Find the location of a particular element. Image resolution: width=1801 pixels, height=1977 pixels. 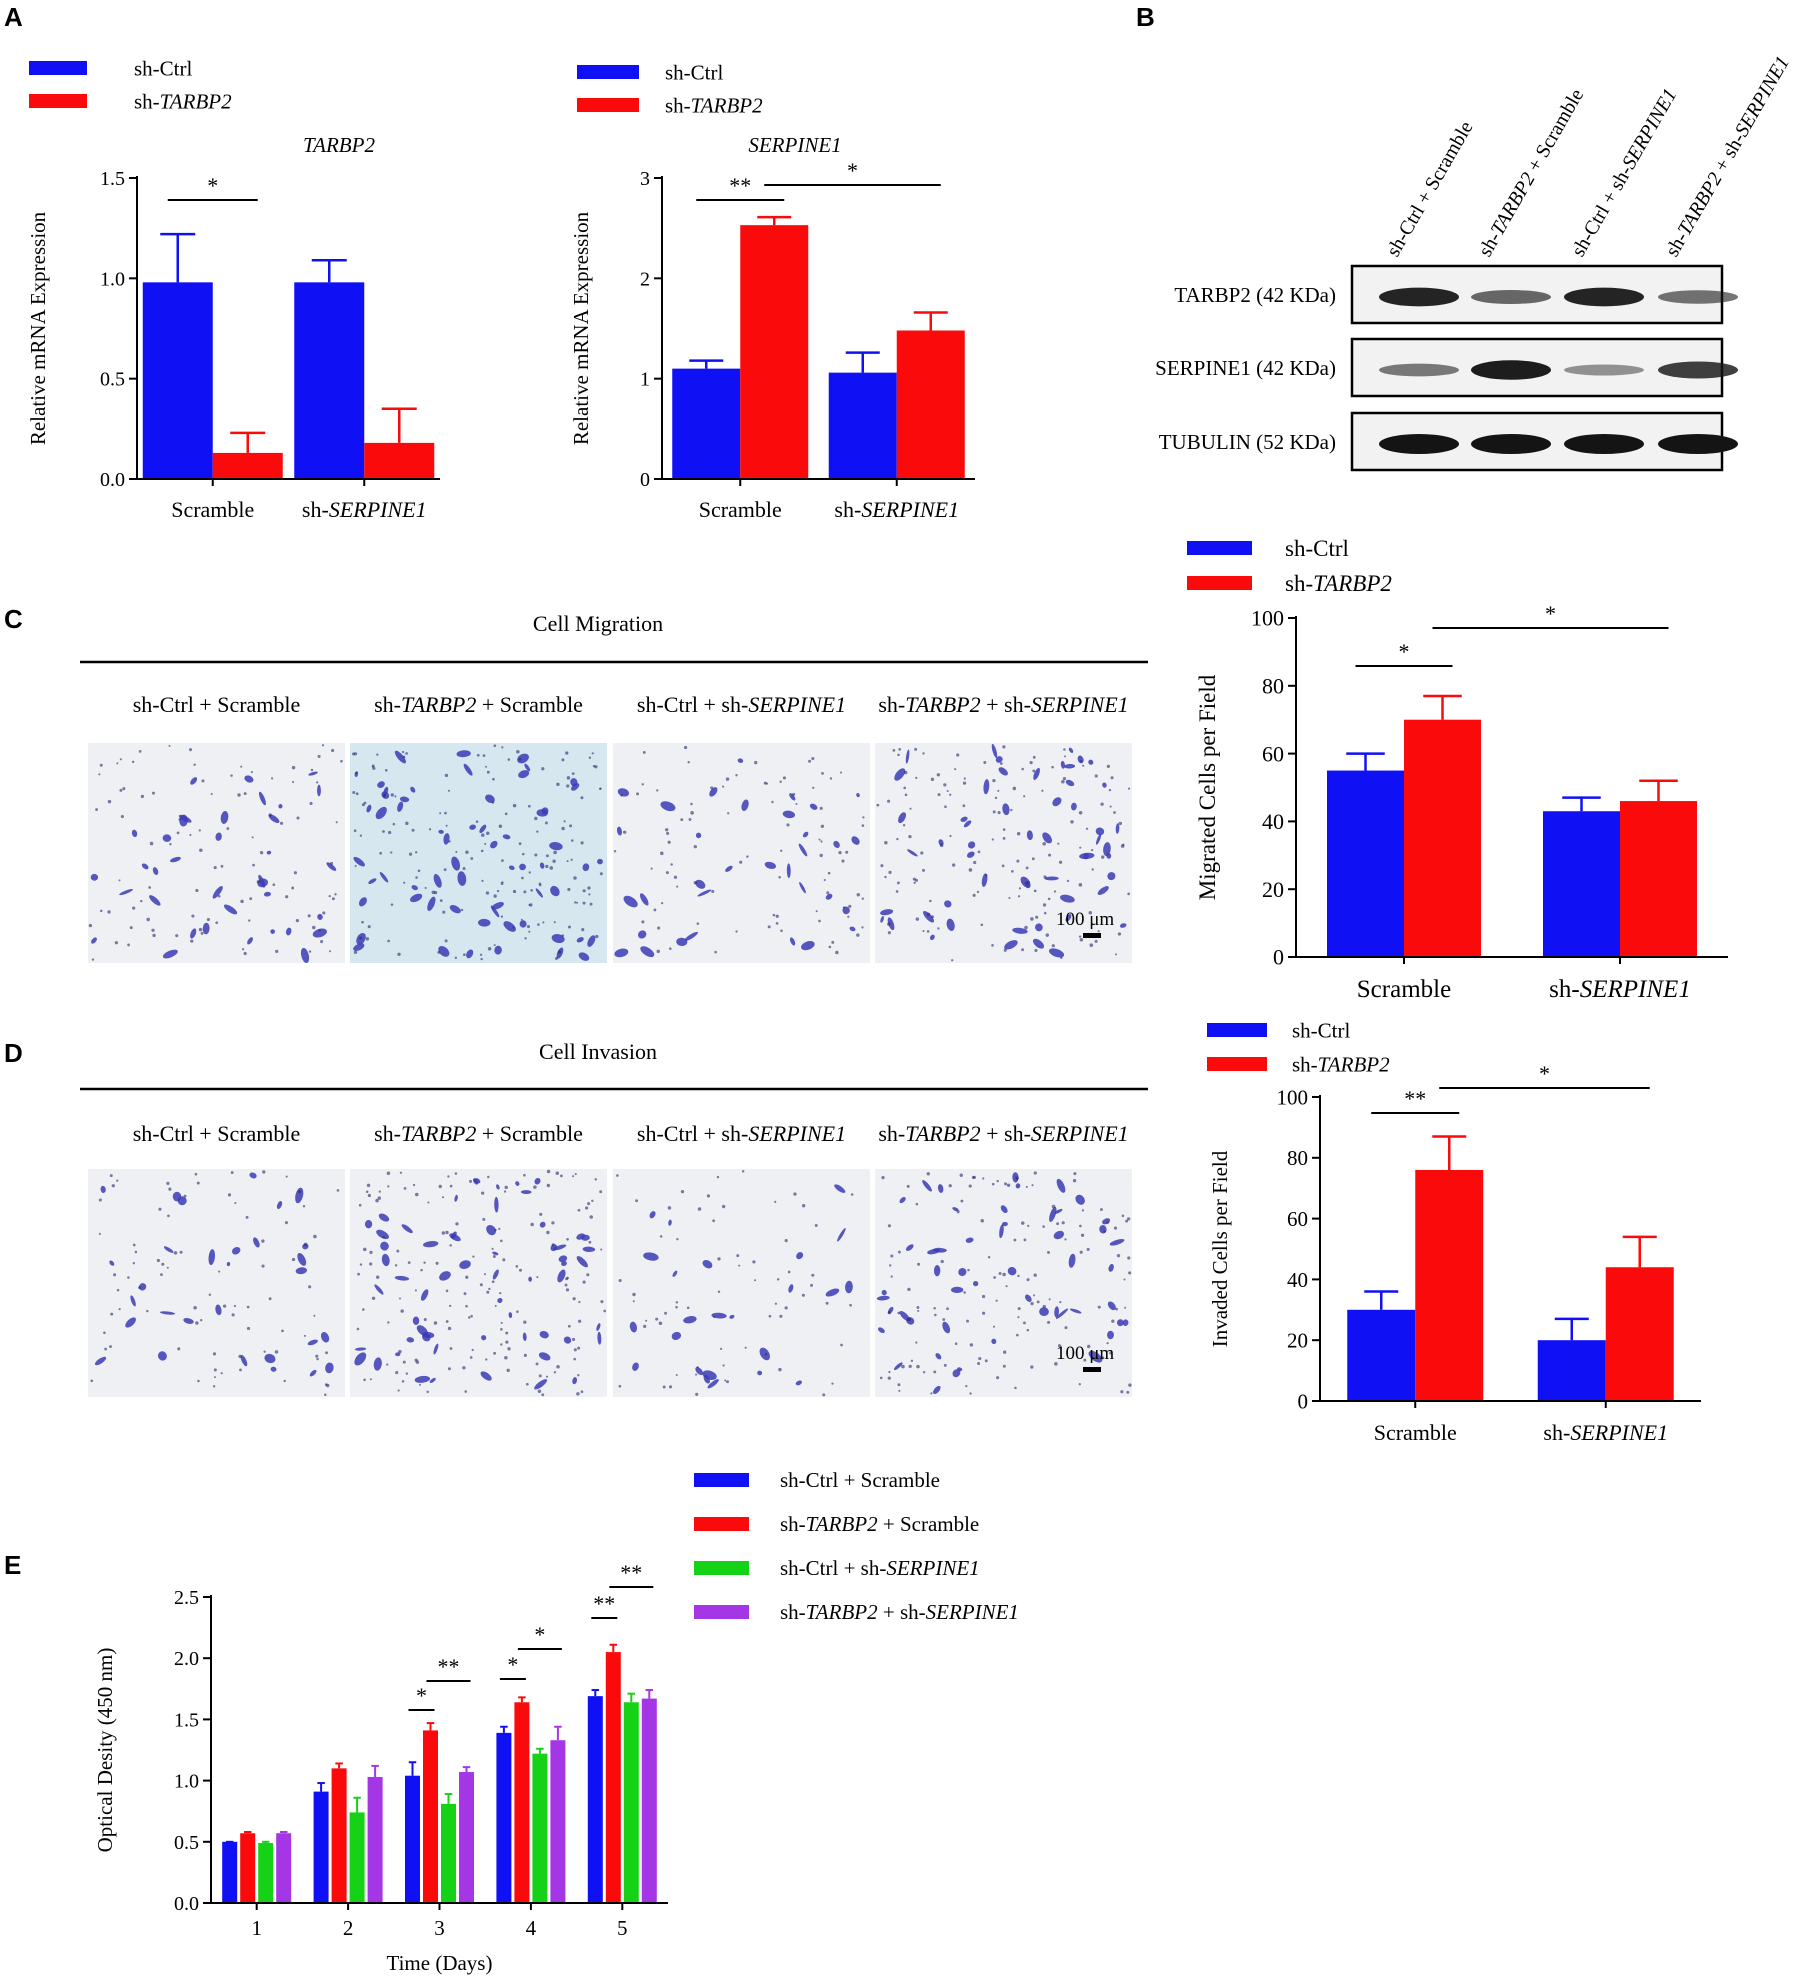

x-tick-label: 2 is located at coordinates (348, 1928).